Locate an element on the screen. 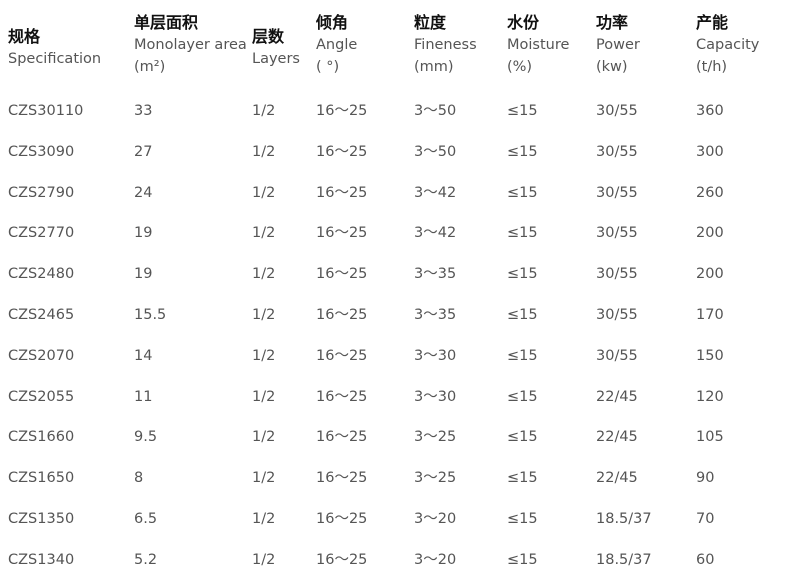 The width and height of the screenshot is (790, 582). cell-monolayer-area: 33 is located at coordinates (143, 111).